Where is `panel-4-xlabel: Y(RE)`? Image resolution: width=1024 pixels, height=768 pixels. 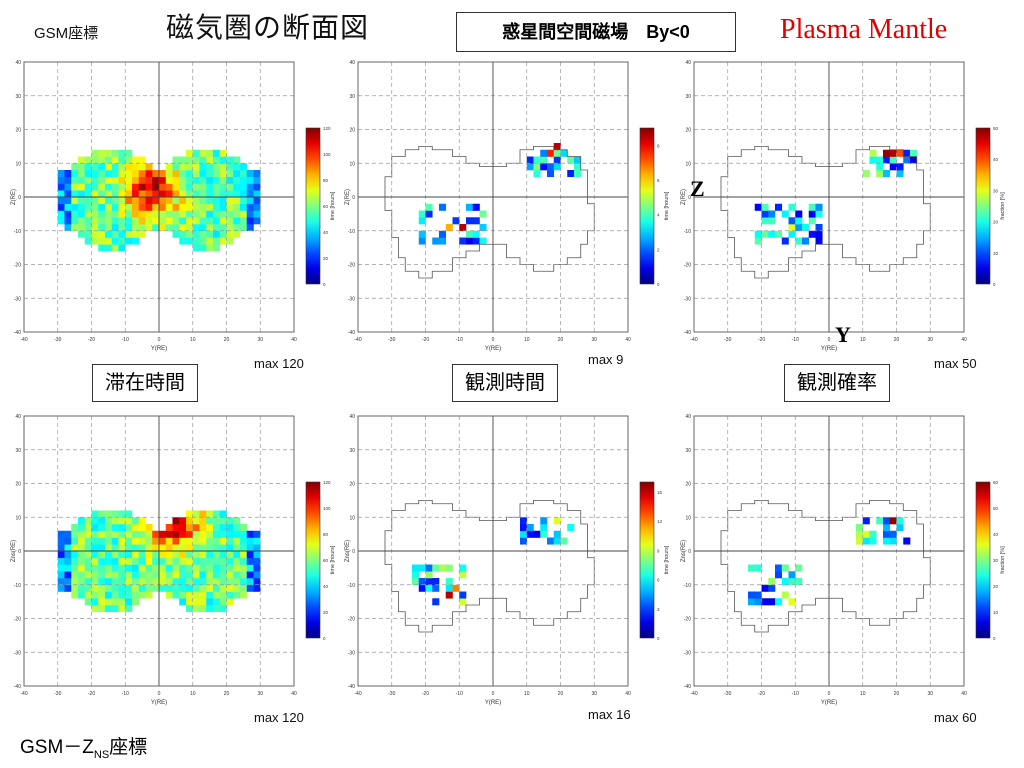
panel-4-xlabel: Y(RE) is located at coordinates (493, 703).